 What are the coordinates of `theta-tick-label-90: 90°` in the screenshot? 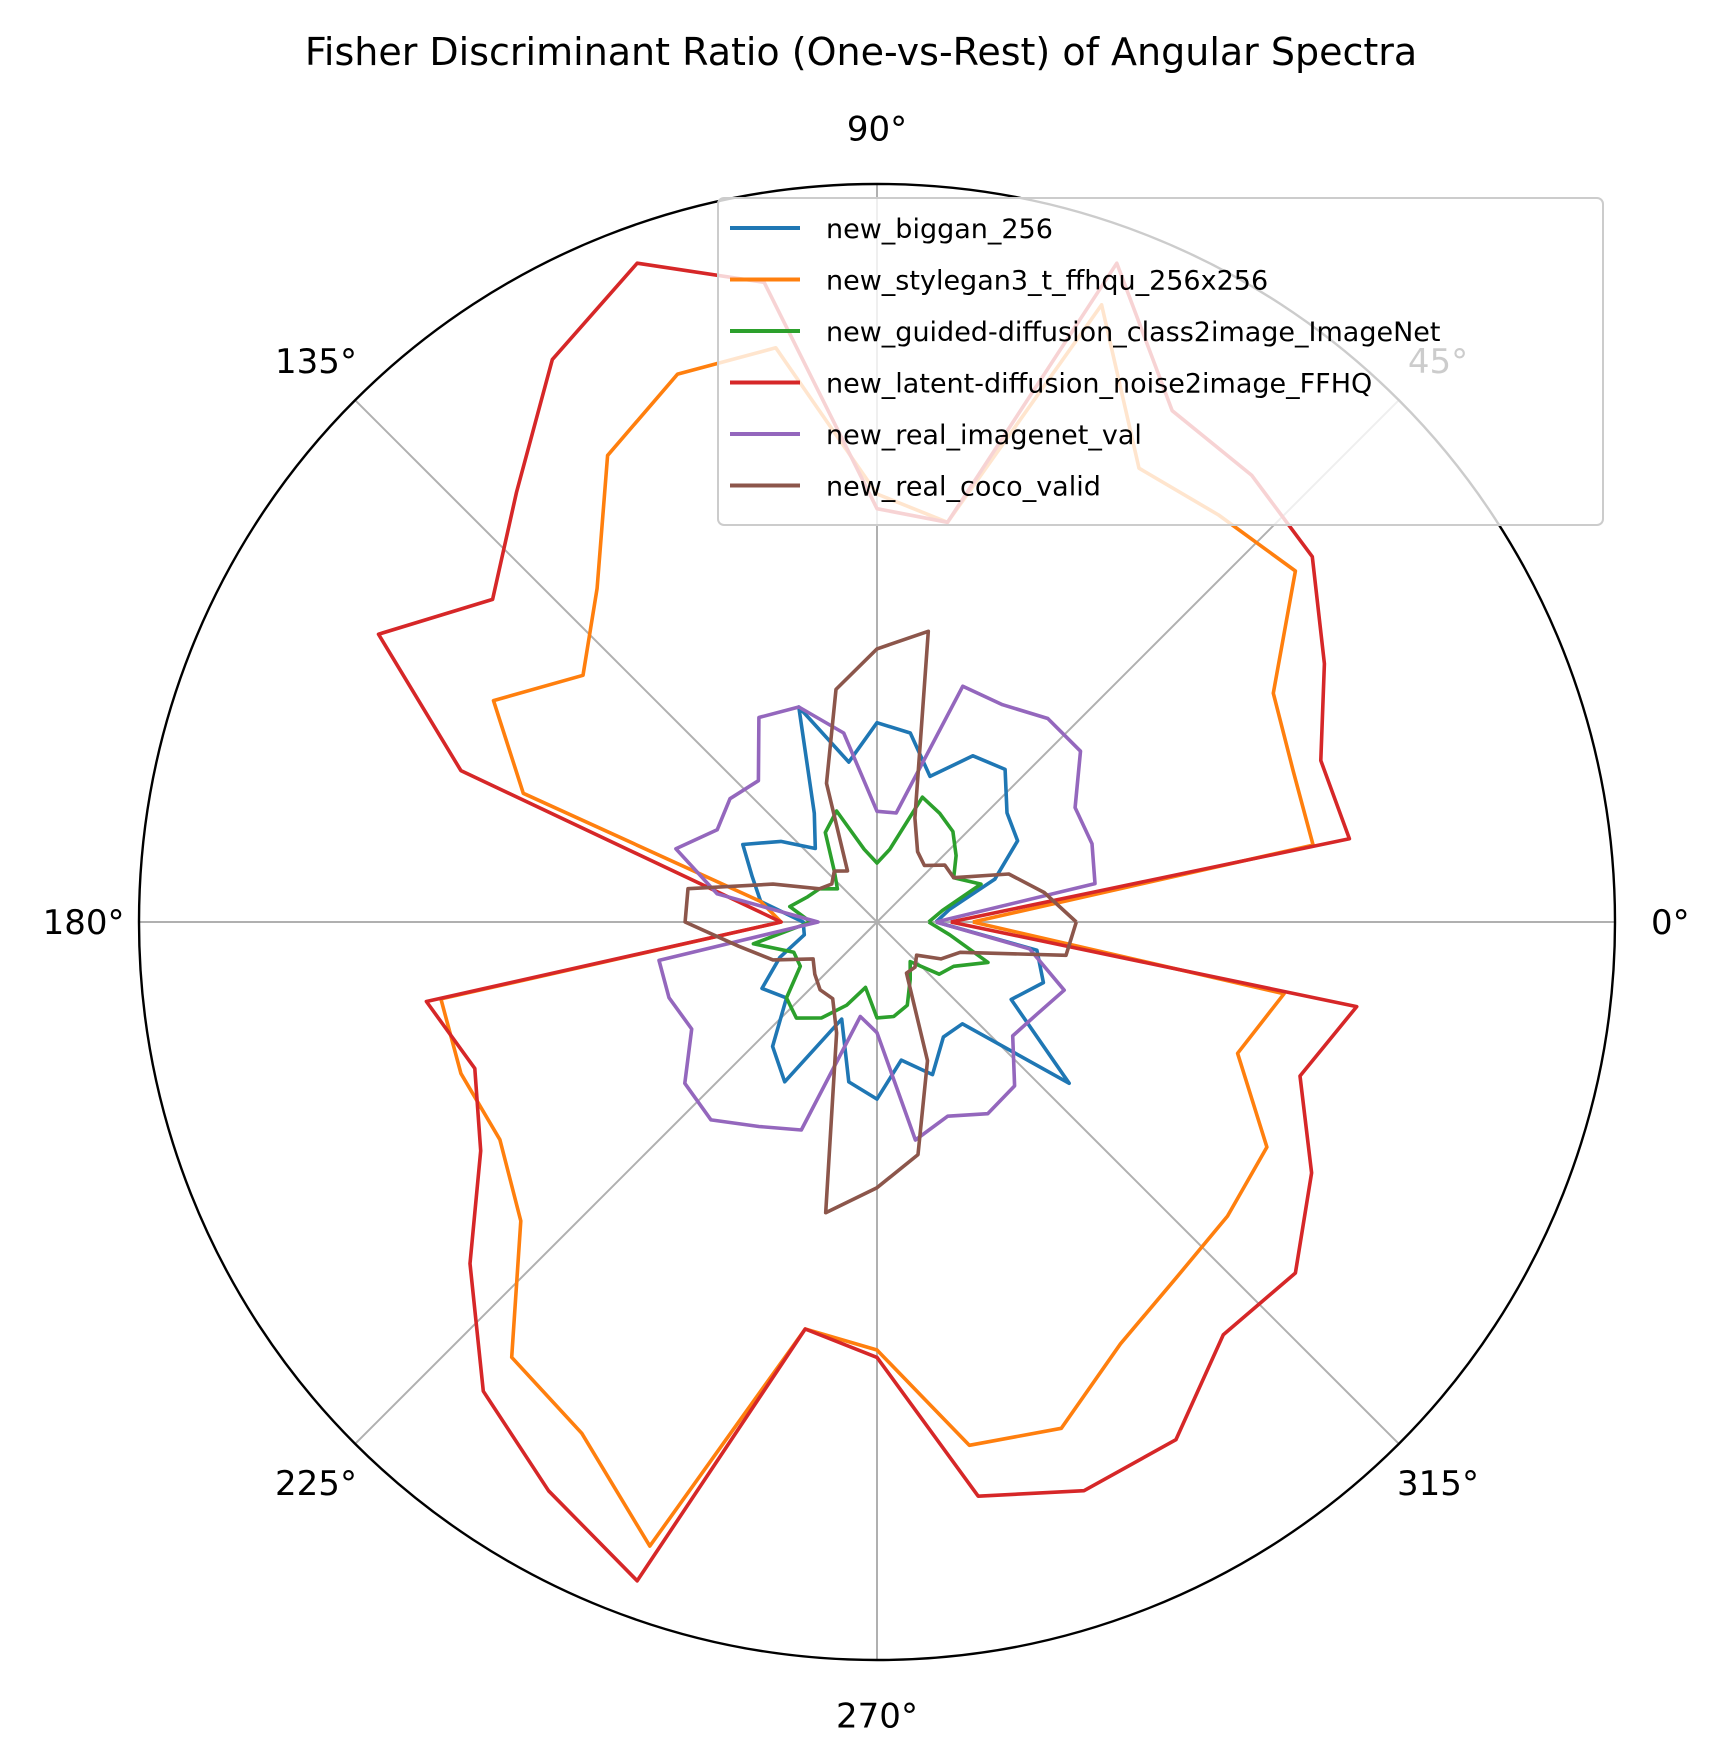 It's located at (877, 130).